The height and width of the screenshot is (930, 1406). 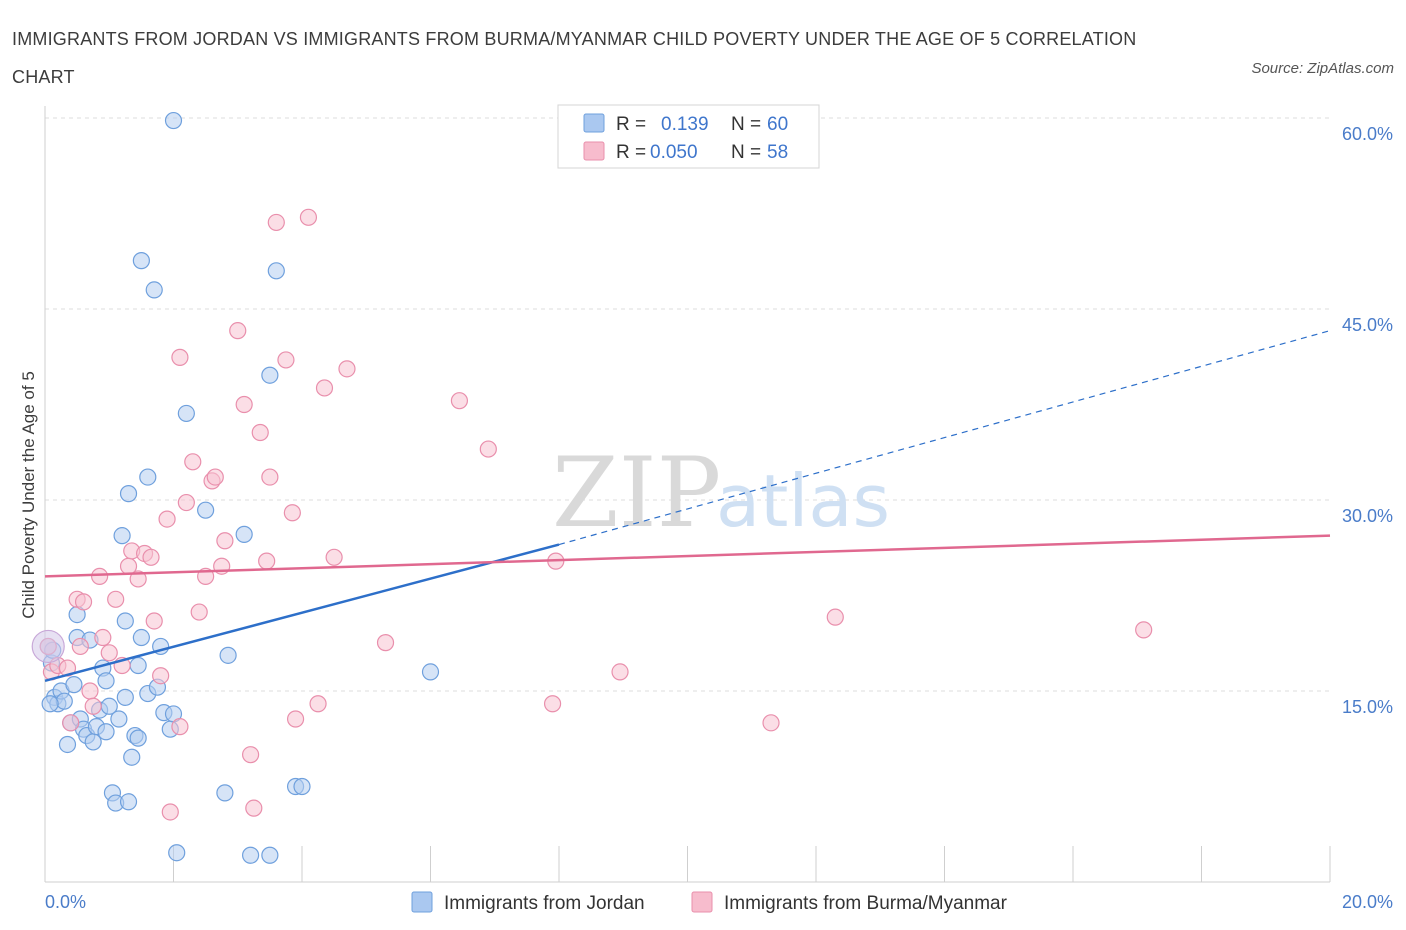 I want to click on chart-source: Source: ZipAtlas.com, so click(x=1322, y=68).